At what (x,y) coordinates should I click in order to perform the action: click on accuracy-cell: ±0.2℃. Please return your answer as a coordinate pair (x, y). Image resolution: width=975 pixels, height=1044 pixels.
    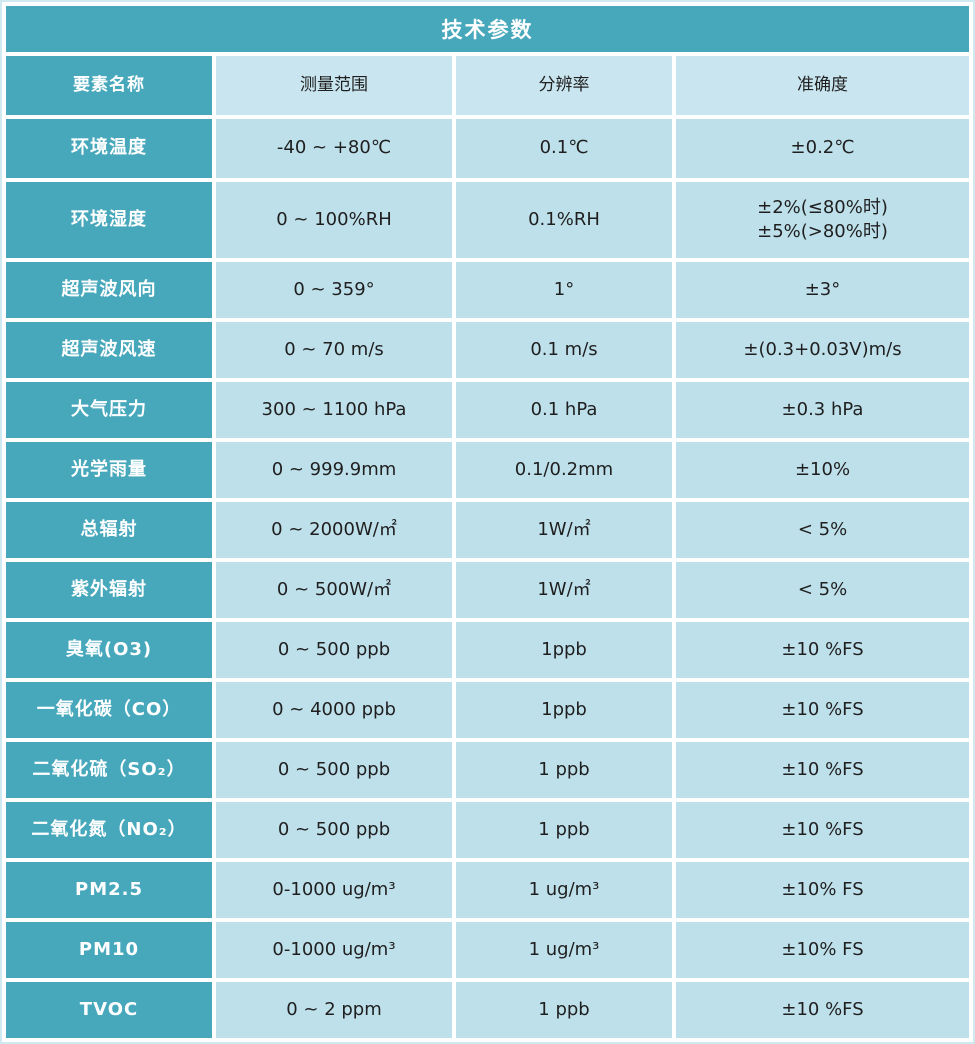
    Looking at the image, I should click on (822, 148).